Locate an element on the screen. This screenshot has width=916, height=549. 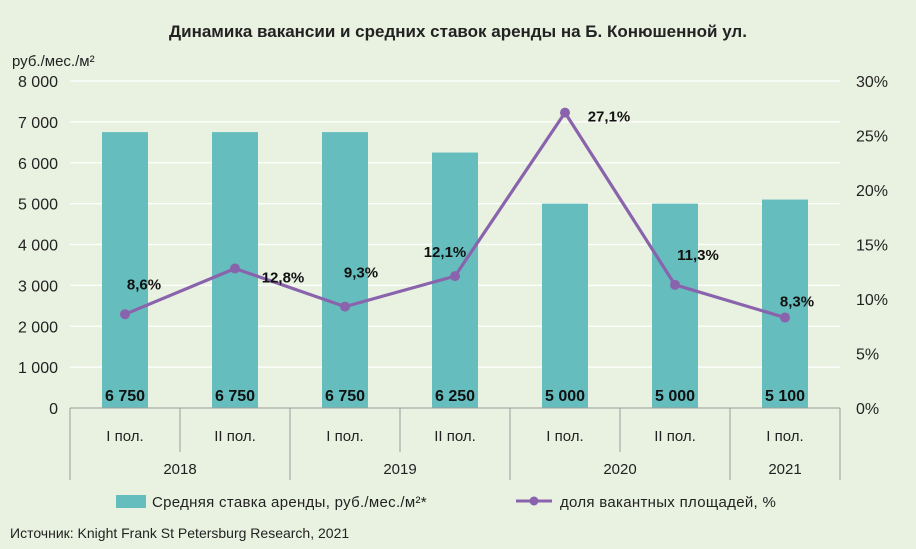
y-tick-label: 4 000 is located at coordinates (38, 246).